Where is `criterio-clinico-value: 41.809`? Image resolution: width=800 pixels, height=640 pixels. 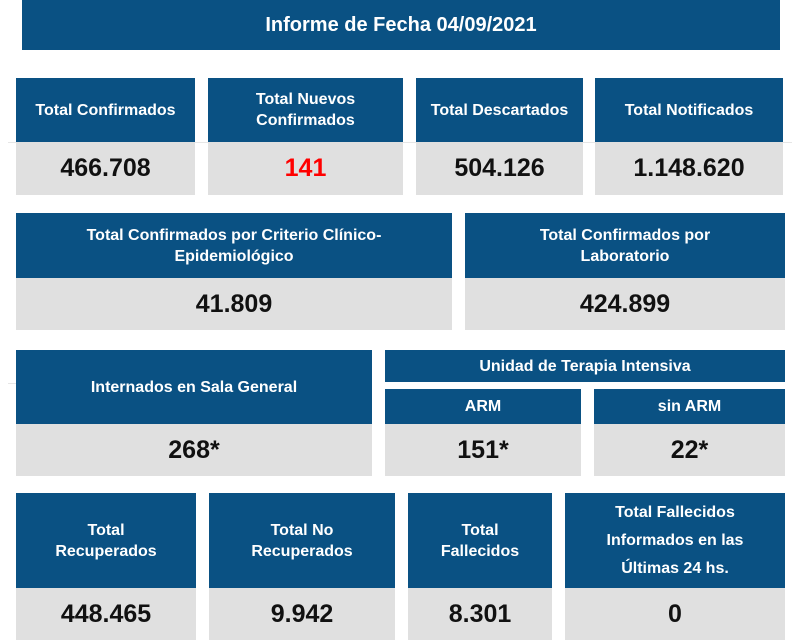
criterio-clinico-value: 41.809 is located at coordinates (234, 304).